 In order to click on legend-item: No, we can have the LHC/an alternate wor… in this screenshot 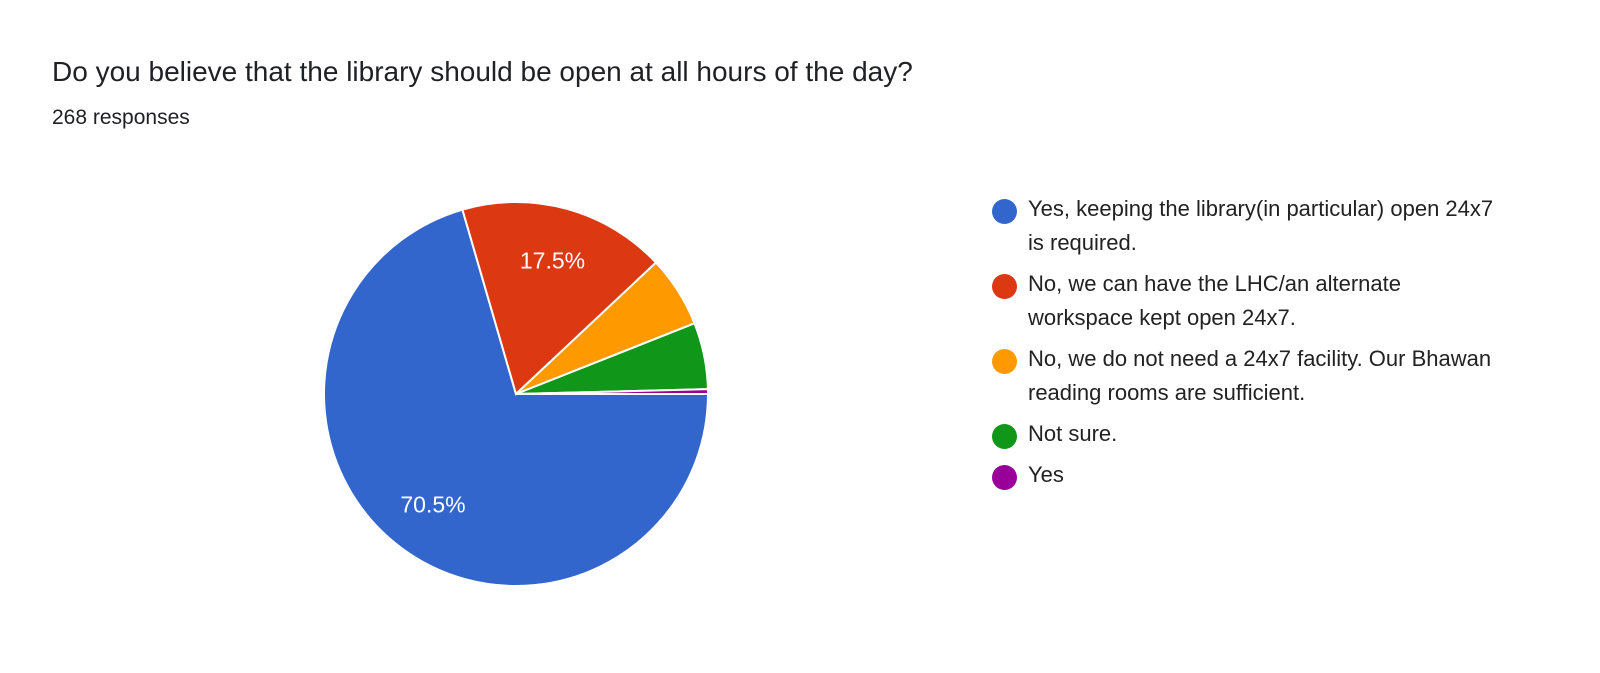, I will do `click(1252, 303)`.